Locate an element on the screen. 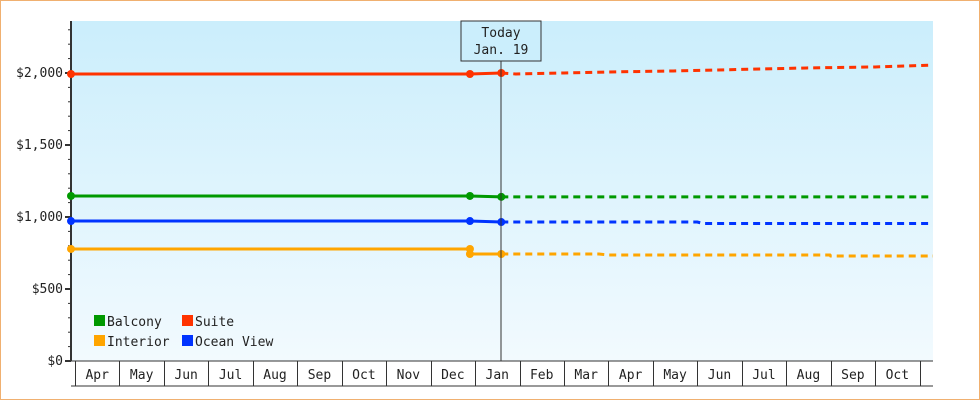  today-marker: Today Jan. 19 is located at coordinates (501, 190).